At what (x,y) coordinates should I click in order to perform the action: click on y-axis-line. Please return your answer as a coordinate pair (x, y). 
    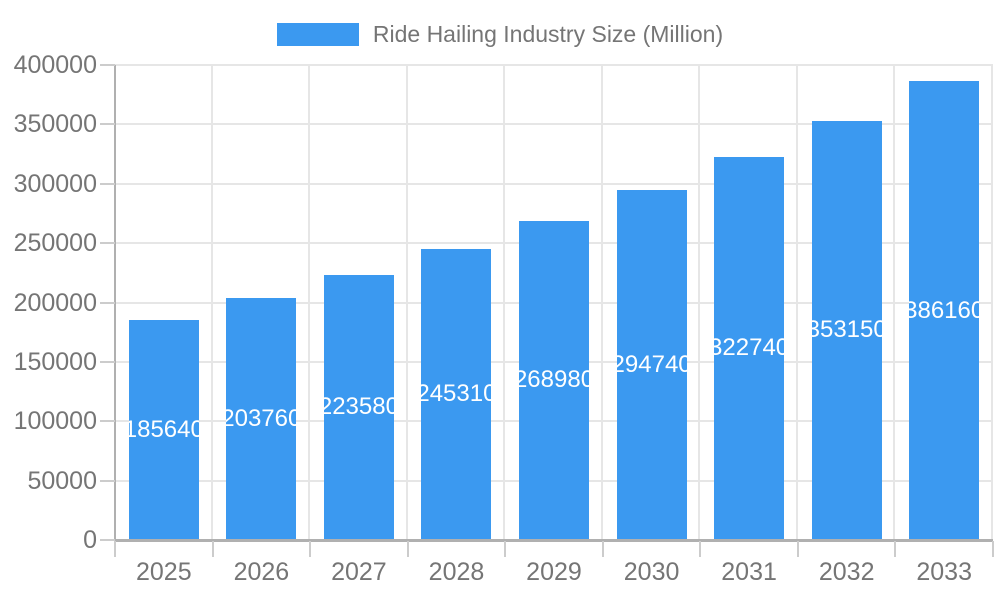
    Looking at the image, I should click on (115, 311).